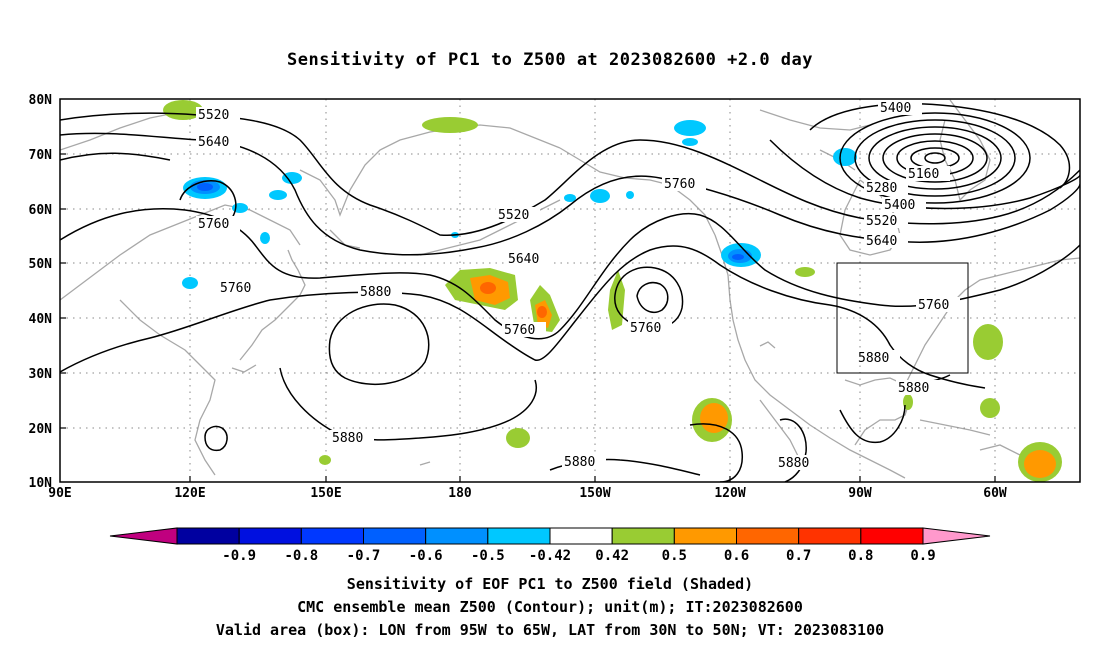  What do you see at coordinates (729, 493) in the screenshot?
I see `x-tick-label: 120W` at bounding box center [729, 493].